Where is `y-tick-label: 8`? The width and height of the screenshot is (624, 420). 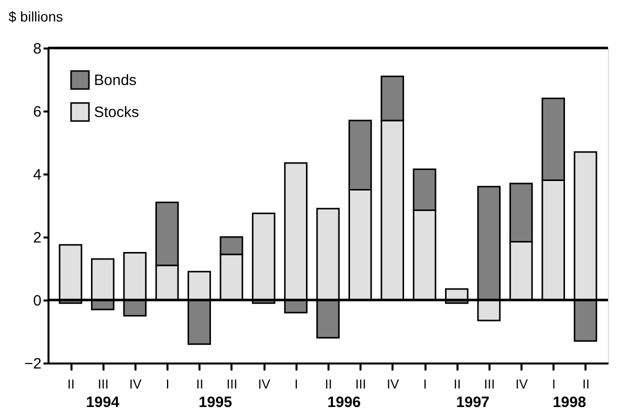 y-tick-label: 8 is located at coordinates (37, 49).